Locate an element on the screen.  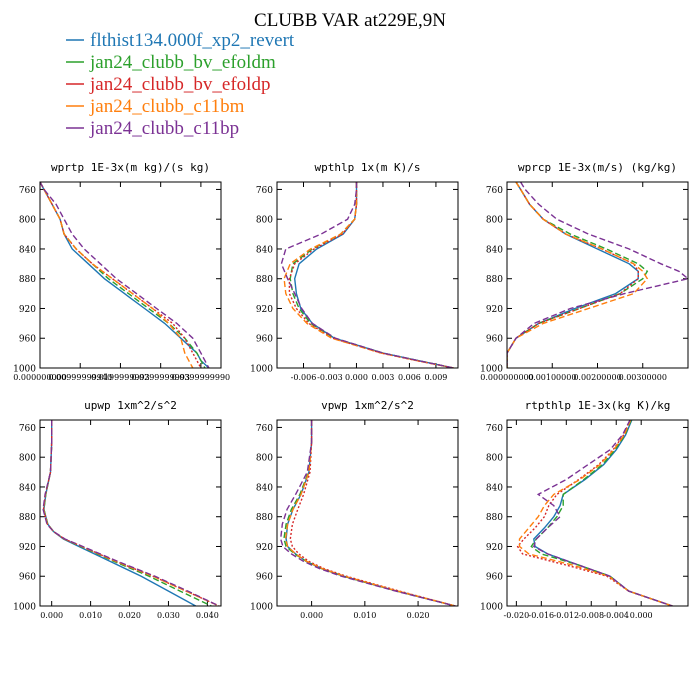
x-tick-label: 0.0399999990 is located at coordinates (201, 377).